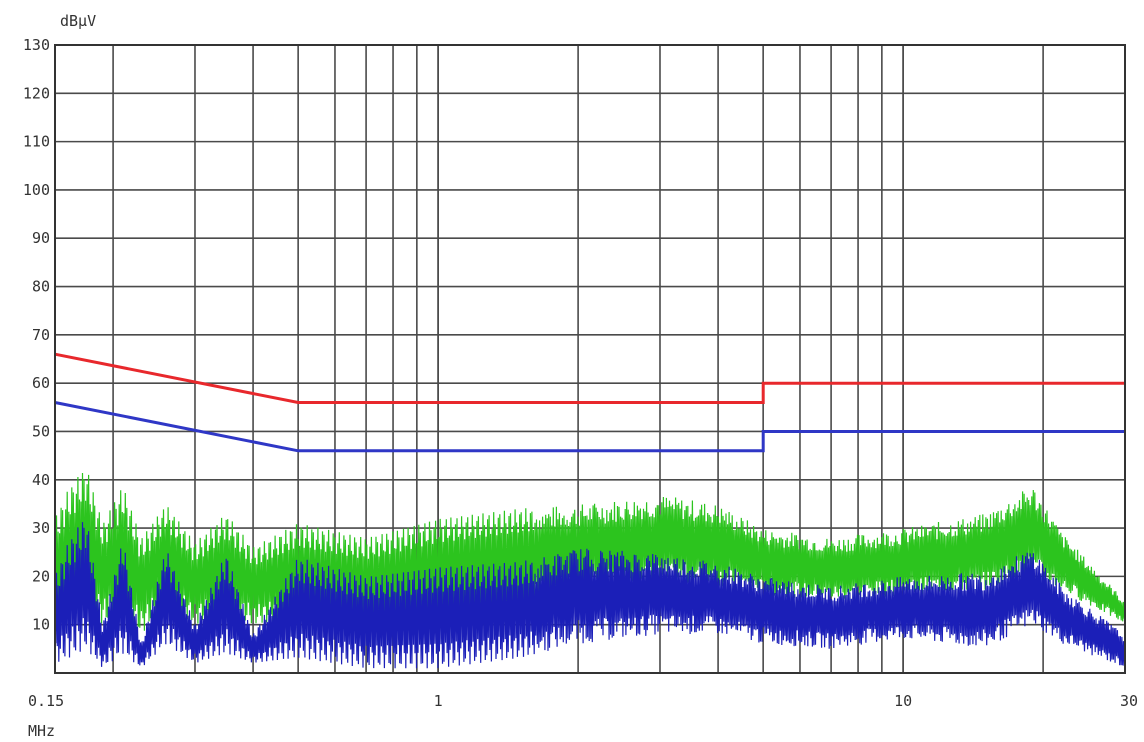  What do you see at coordinates (903, 701) in the screenshot?
I see `x-tick-label: 10` at bounding box center [903, 701].